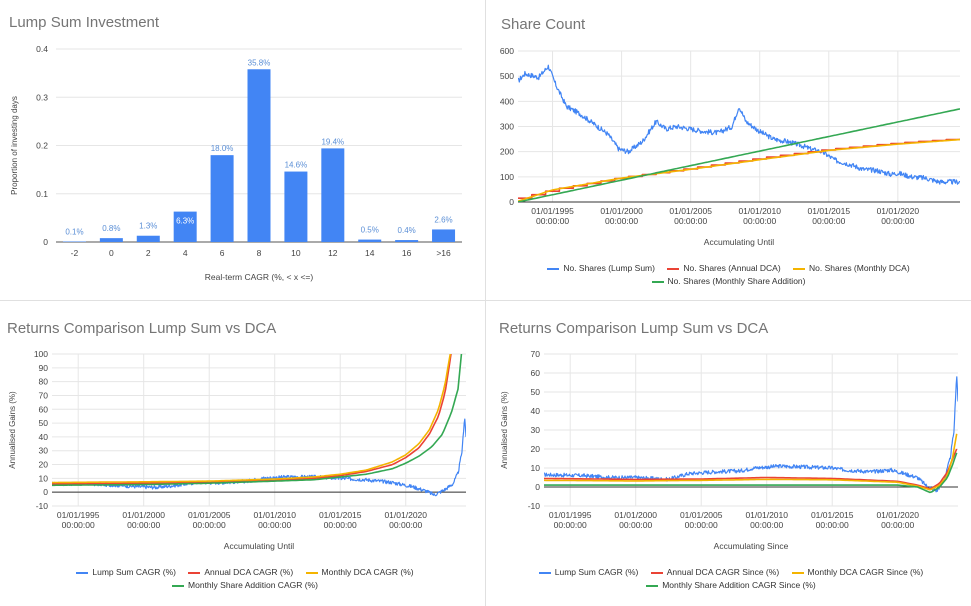 This screenshot has height=606, width=971. I want to click on legend-label: No. Shares (Lump Sum), so click(609, 268).